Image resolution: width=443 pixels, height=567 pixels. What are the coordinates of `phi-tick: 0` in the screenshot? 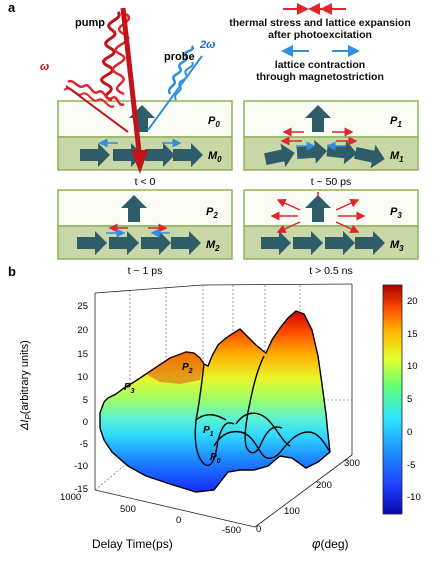 It's located at (258, 529).